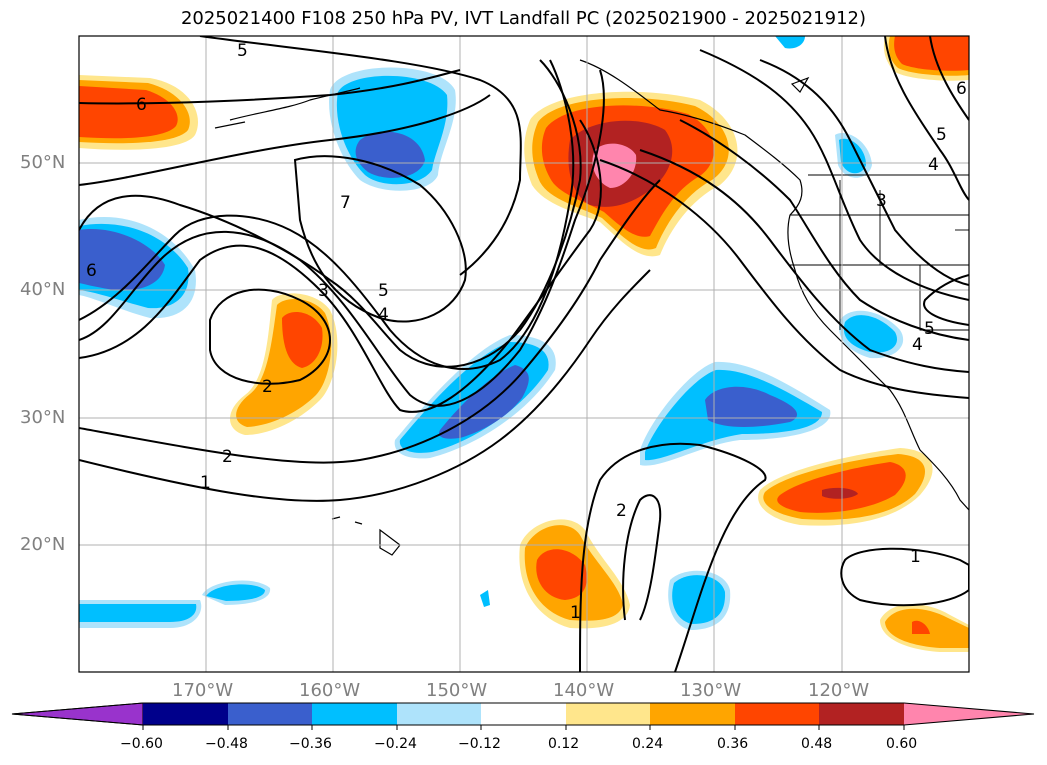  What do you see at coordinates (203, 690) in the screenshot?
I see `lon-label-170w: 170°W` at bounding box center [203, 690].